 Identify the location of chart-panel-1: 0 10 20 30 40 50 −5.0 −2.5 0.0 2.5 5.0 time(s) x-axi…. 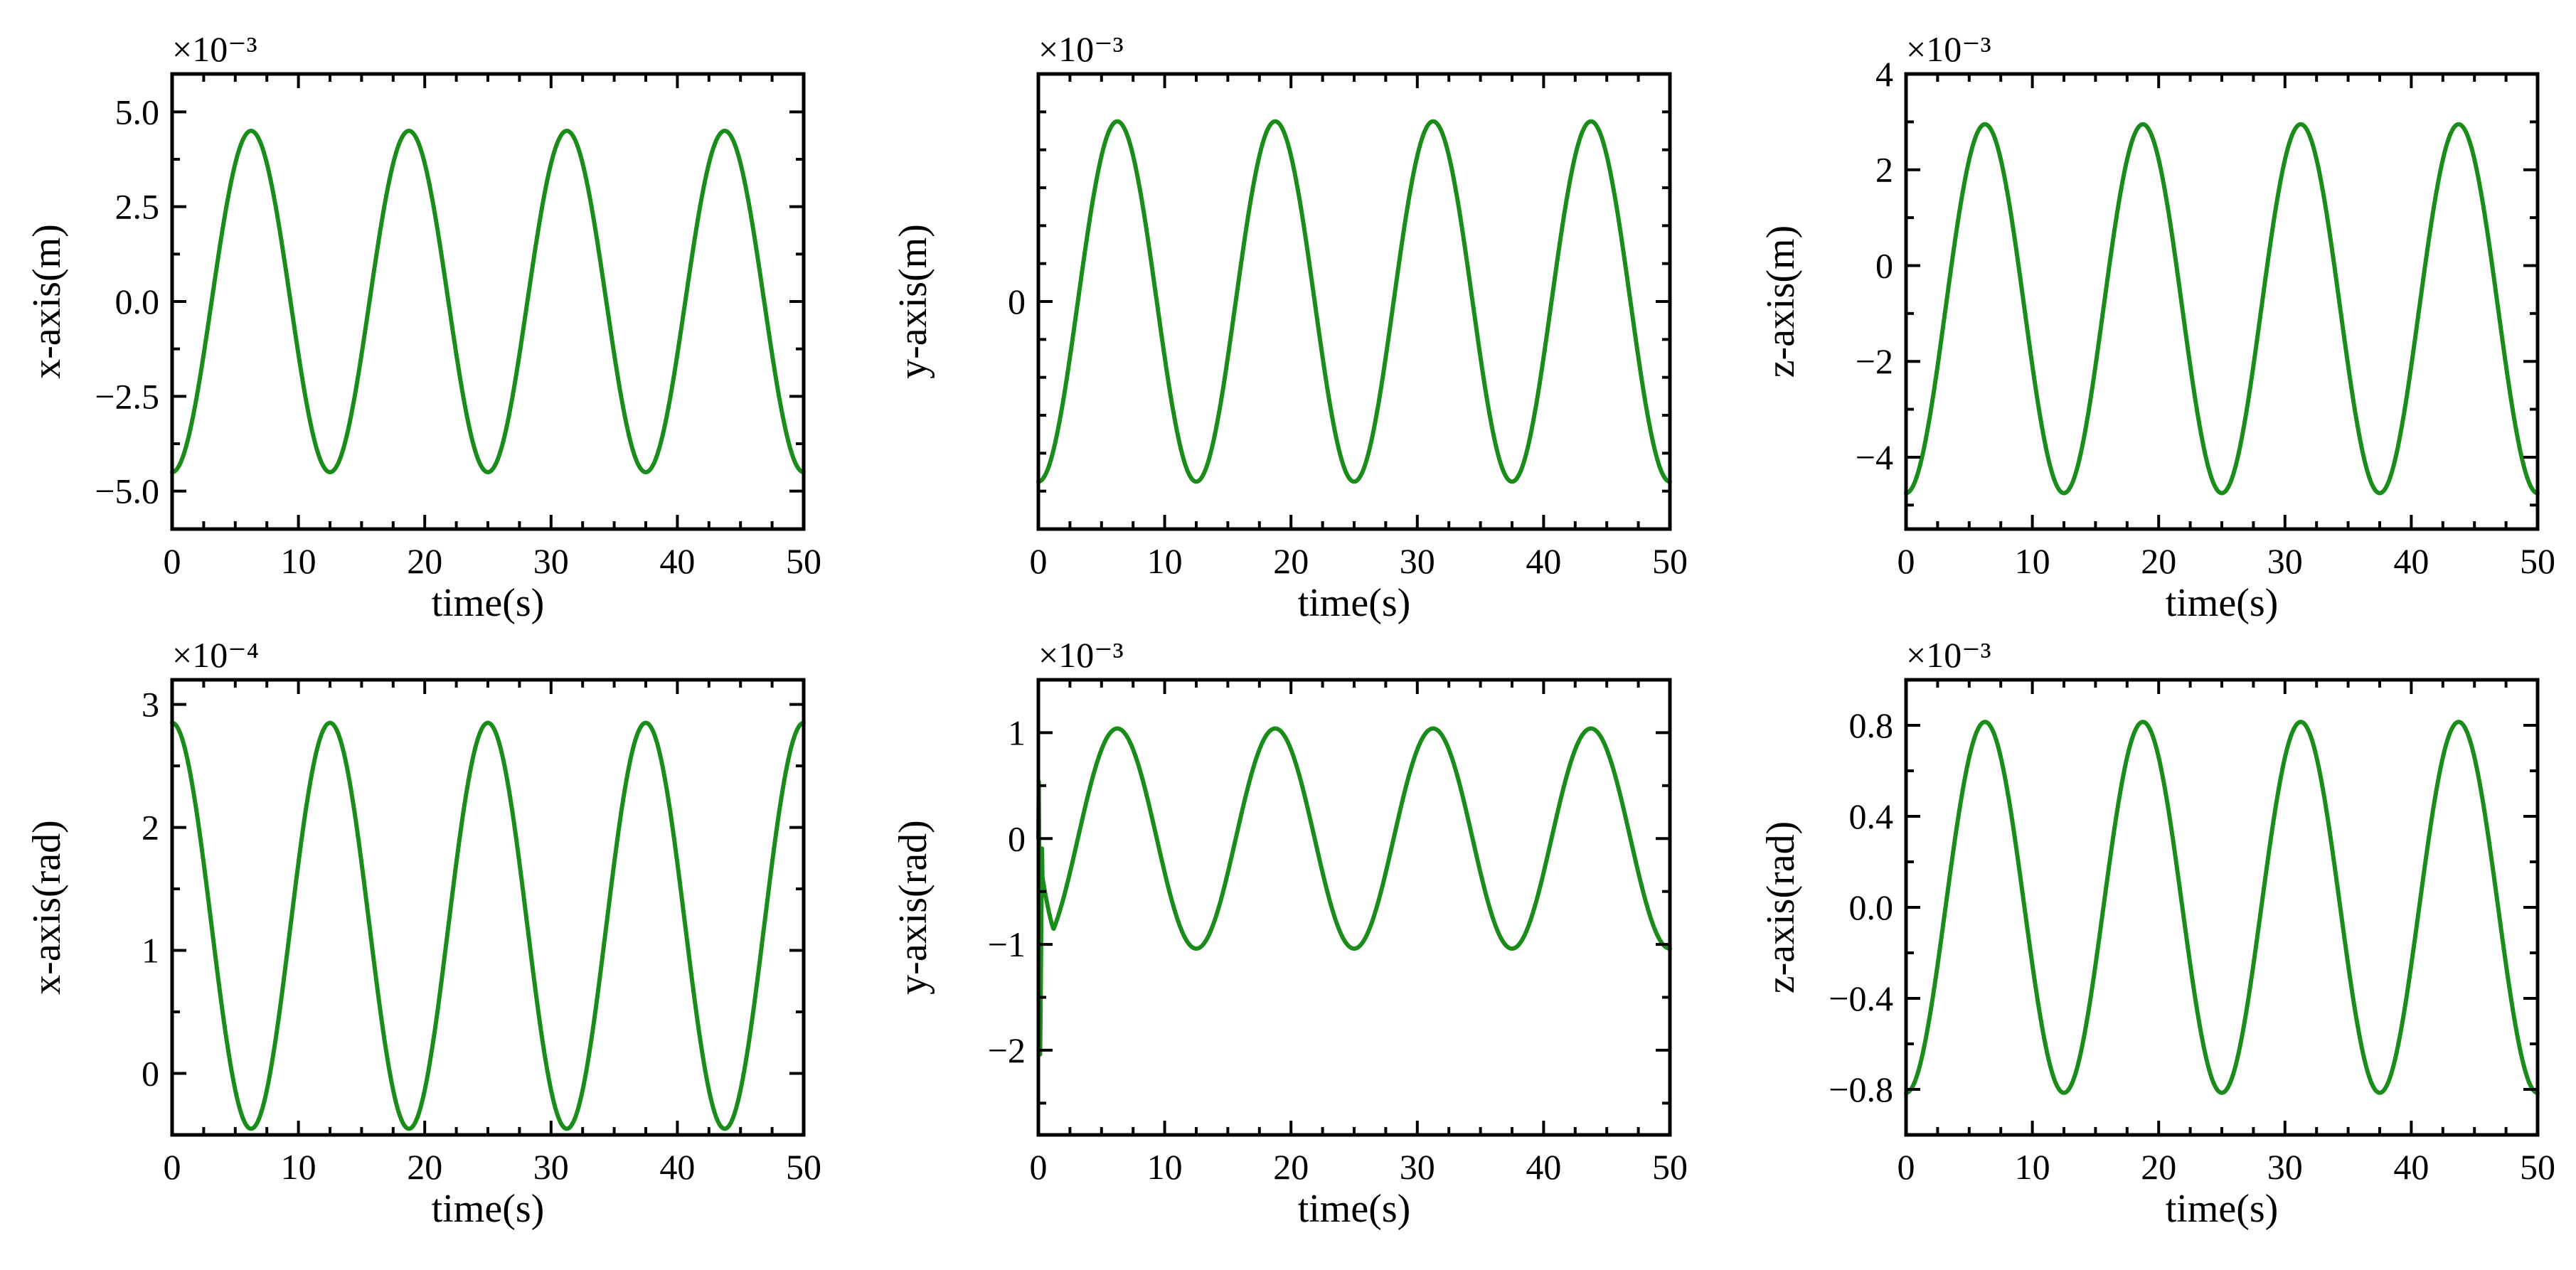
(423, 327).